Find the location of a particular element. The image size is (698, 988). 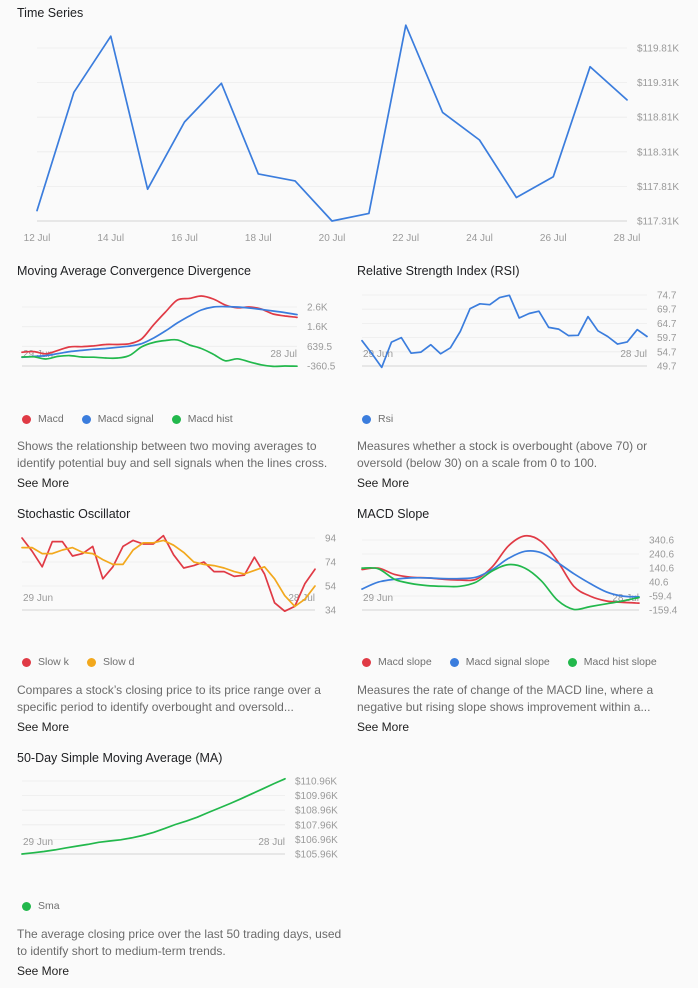

x-tick-label: 12 Jul is located at coordinates (37, 238).